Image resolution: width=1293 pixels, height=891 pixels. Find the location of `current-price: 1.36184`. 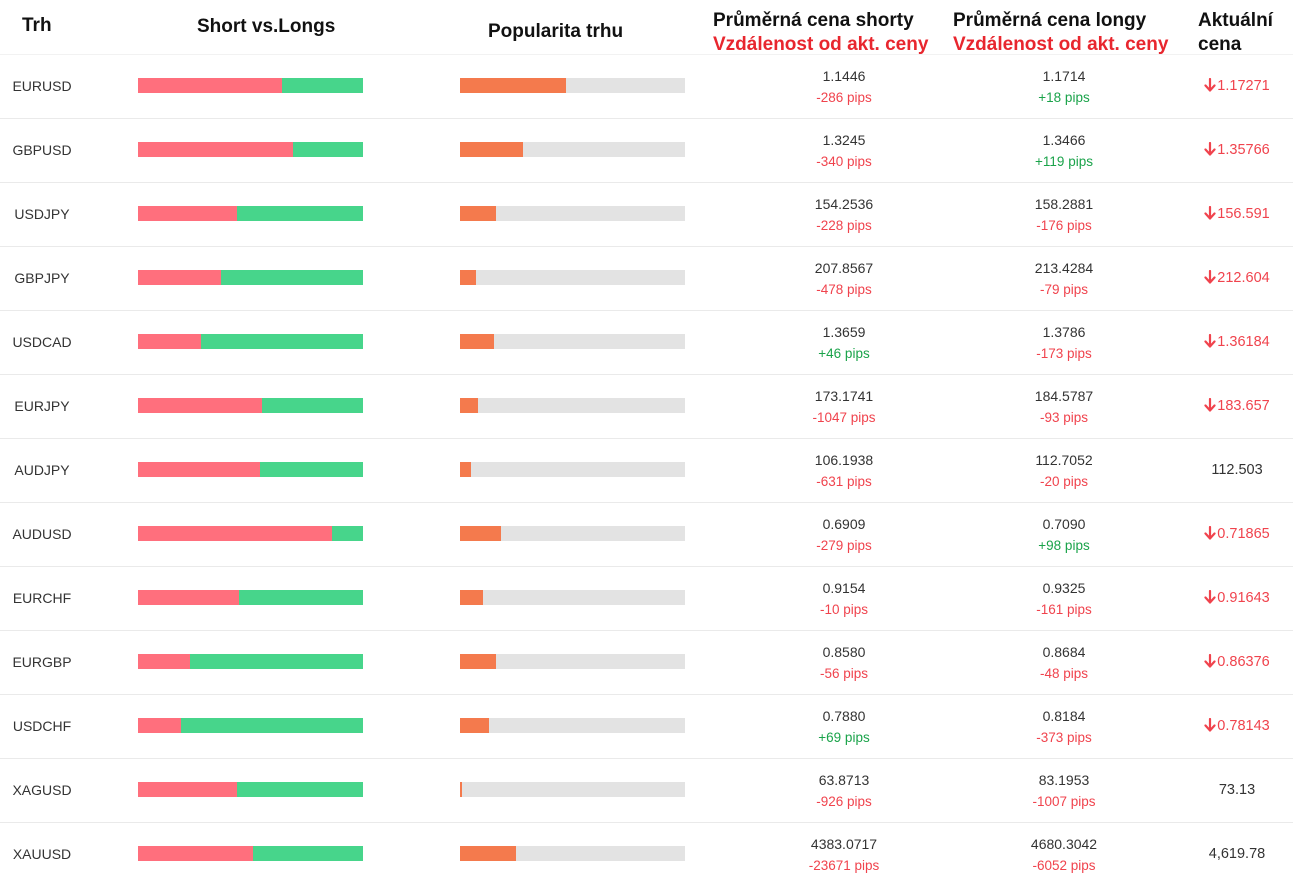

current-price: 1.36184 is located at coordinates (1243, 342).